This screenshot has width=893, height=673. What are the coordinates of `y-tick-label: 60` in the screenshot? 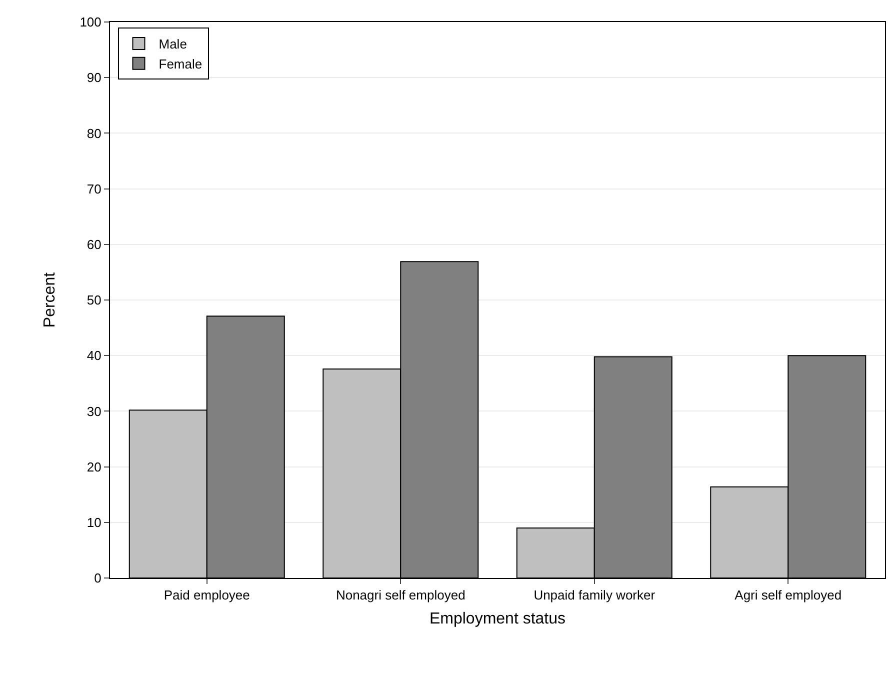 It's located at (94, 244).